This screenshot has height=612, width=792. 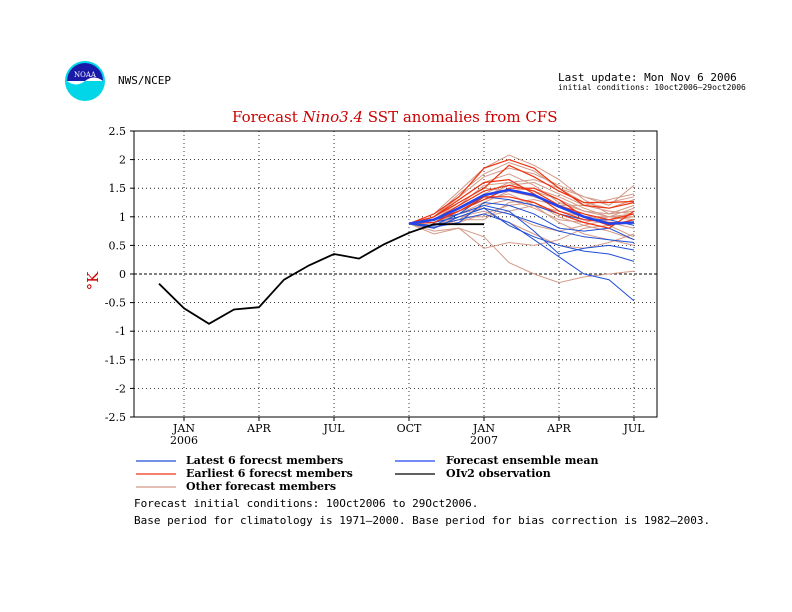 I want to click on x-tick-label-4: JAN, so click(x=483, y=428).